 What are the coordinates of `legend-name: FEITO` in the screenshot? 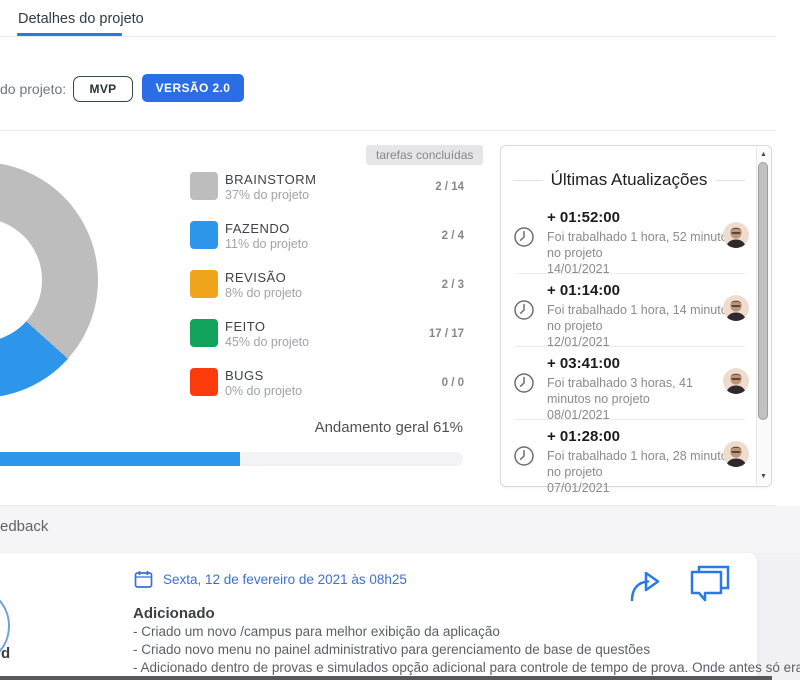 It's located at (245, 326).